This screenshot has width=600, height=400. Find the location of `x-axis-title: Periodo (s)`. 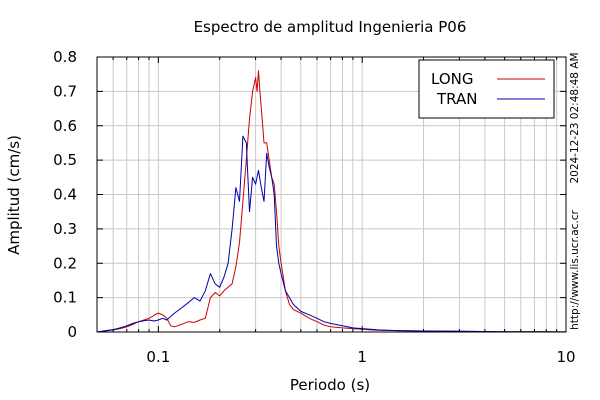

x-axis-title: Periodo (s) is located at coordinates (330, 385).